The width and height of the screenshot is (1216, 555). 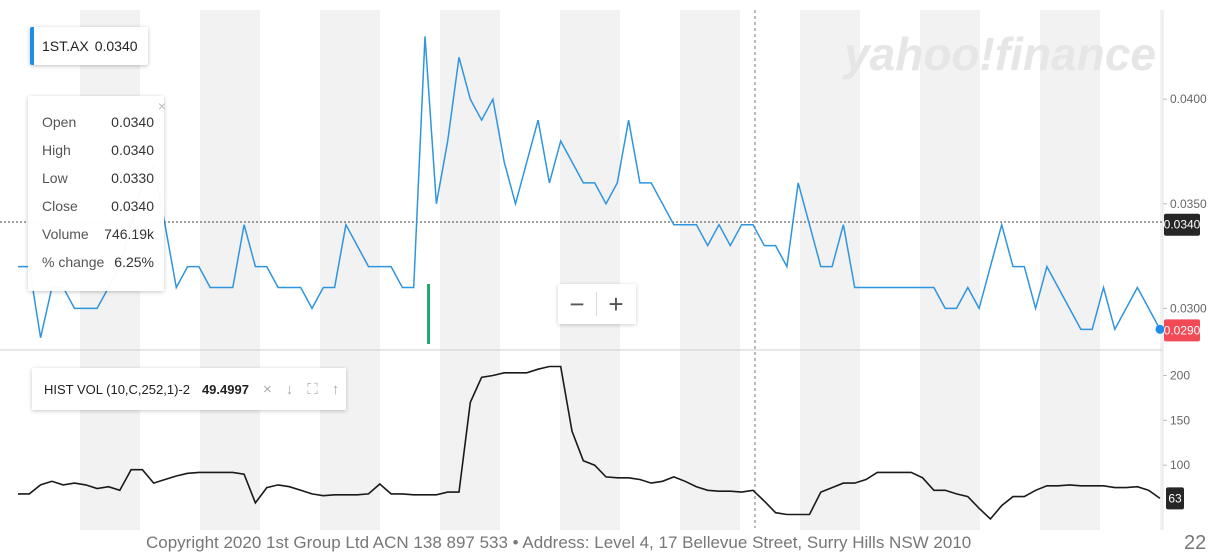 I want to click on price-tick-label: 0.0350, so click(x=1188, y=204).